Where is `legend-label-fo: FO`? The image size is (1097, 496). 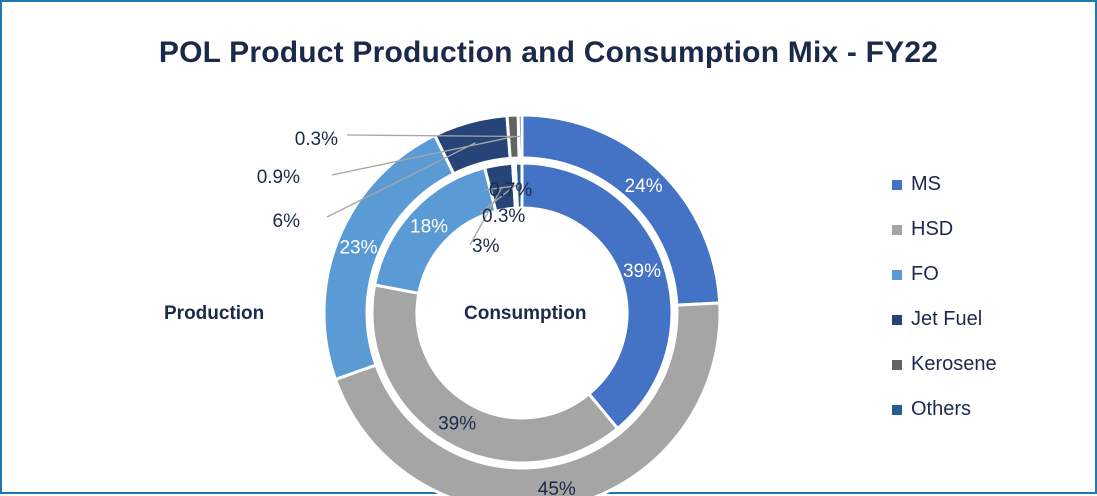
legend-label-fo: FO is located at coordinates (925, 274).